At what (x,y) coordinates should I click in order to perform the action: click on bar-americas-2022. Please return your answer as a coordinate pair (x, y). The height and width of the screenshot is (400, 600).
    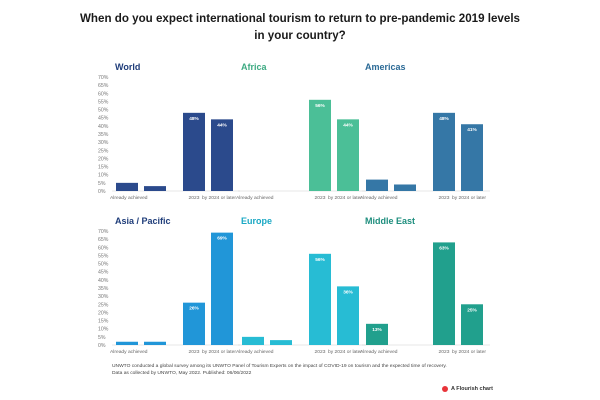
    Looking at the image, I should click on (405, 187).